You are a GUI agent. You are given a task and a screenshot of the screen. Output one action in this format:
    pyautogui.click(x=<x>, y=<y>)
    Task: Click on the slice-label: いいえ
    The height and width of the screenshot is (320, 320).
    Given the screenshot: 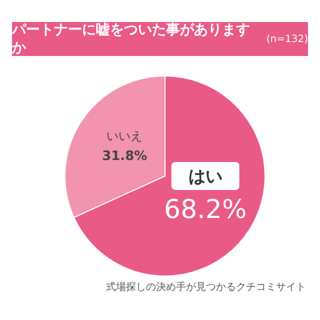 What is the action you would take?
    pyautogui.click(x=124, y=136)
    